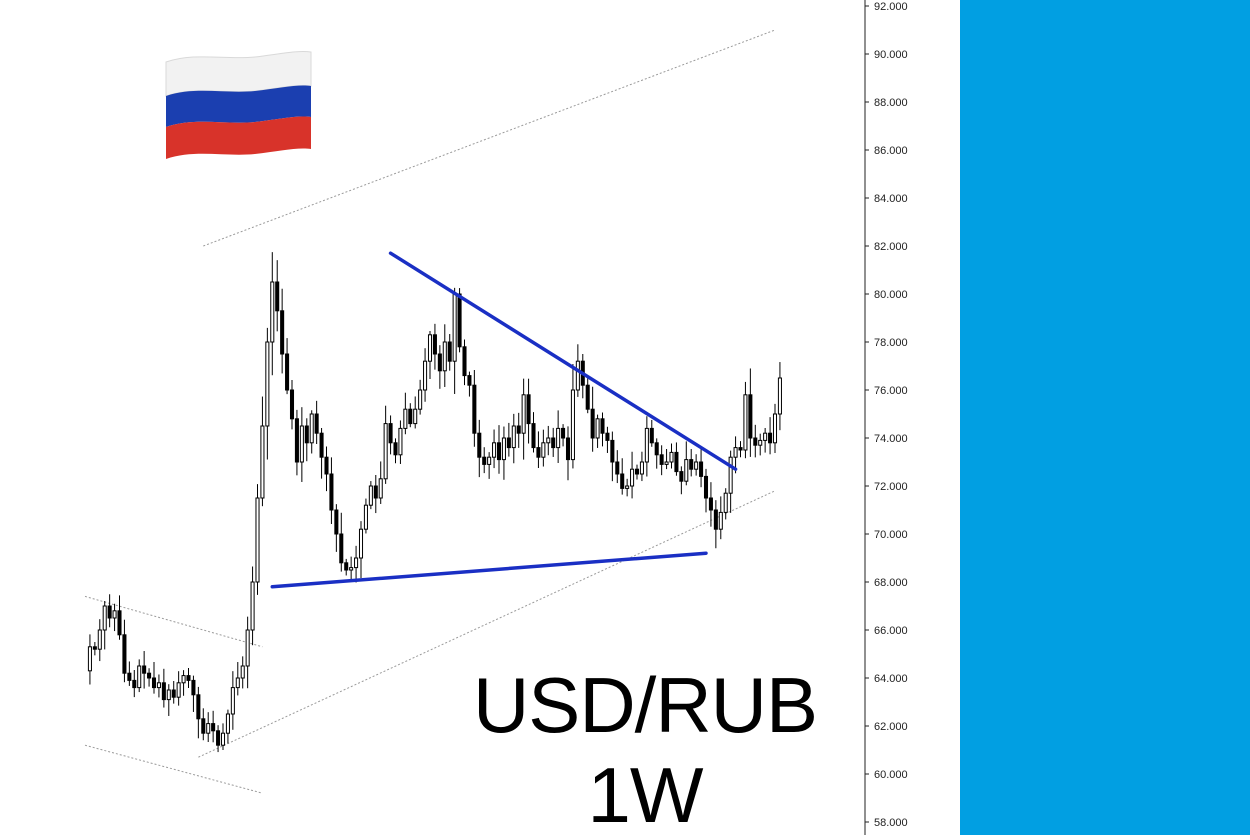  Describe the element at coordinates (891, 295) in the screenshot. I see `price-tick-label: 80.000` at that location.